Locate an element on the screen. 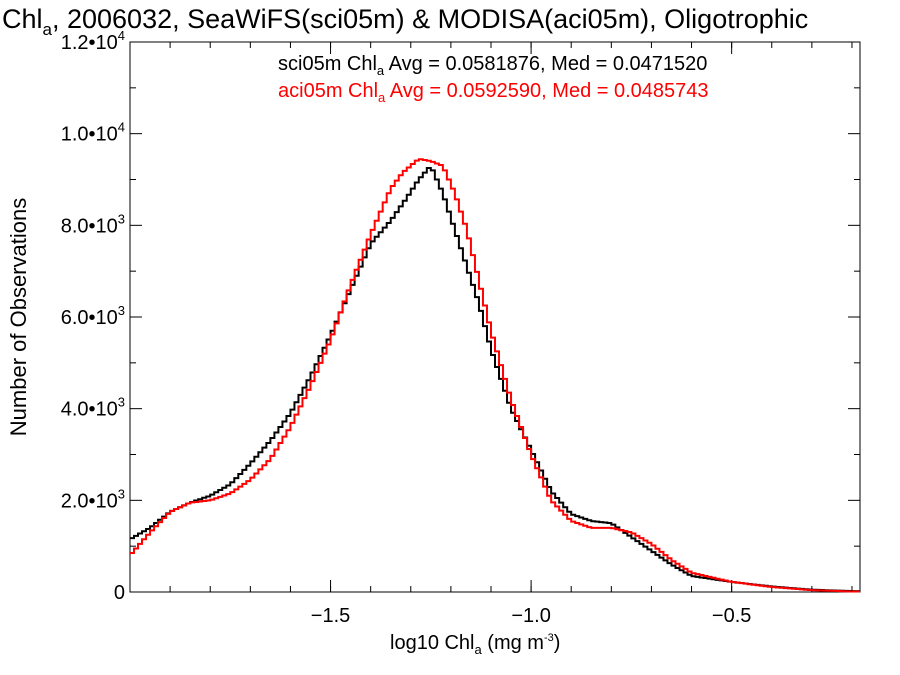 The image size is (900, 675). y-tick-label: 1.0•104 is located at coordinates (93, 133).